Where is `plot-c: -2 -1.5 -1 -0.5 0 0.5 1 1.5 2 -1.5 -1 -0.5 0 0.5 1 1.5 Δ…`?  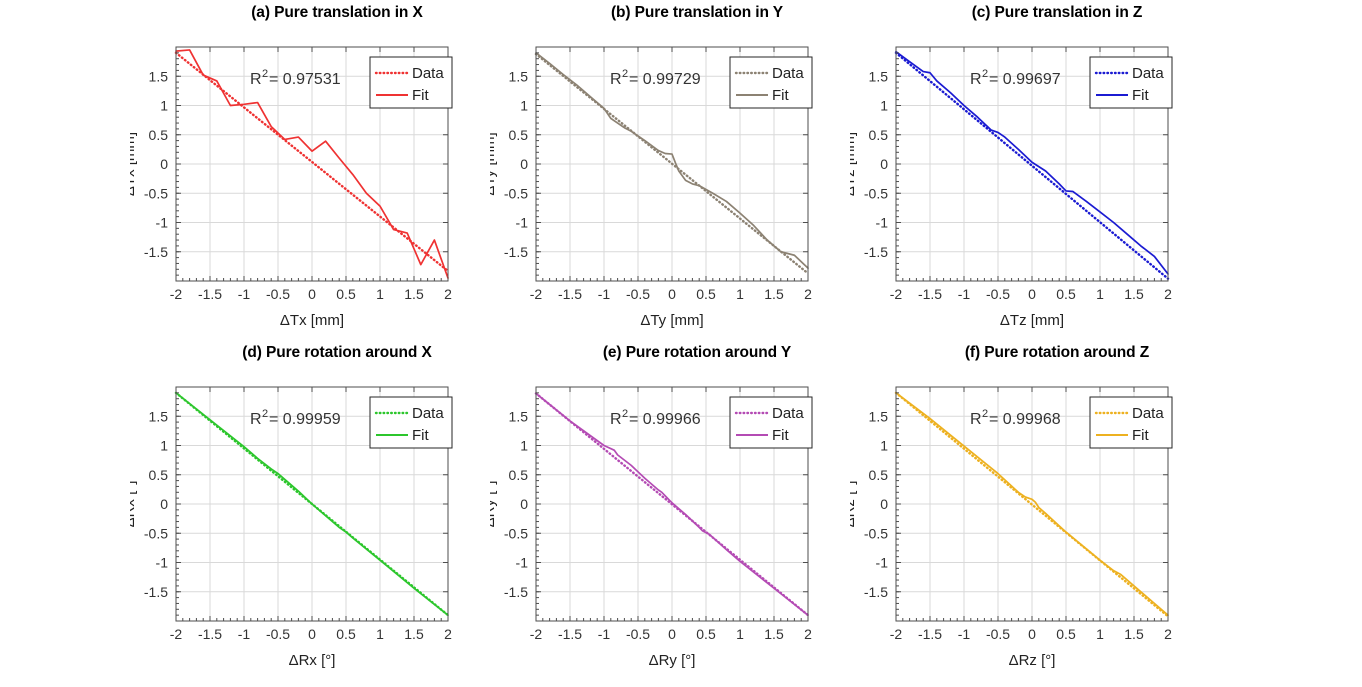 plot-c: -2 -1.5 -1 -0.5 0 0.5 1 1.5 2 -1.5 -1 -0.5 0 0.5 1 1.5 Δ… is located at coordinates (1011, 187).